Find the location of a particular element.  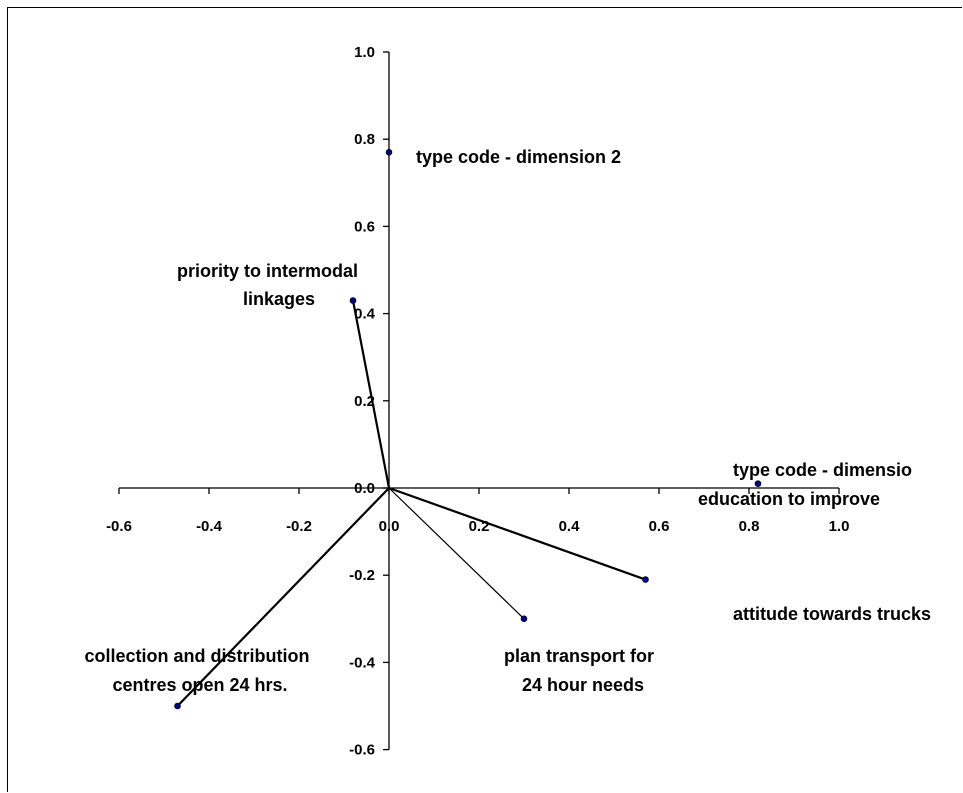

label-intermodal-line2: linkages is located at coordinates (279, 299).